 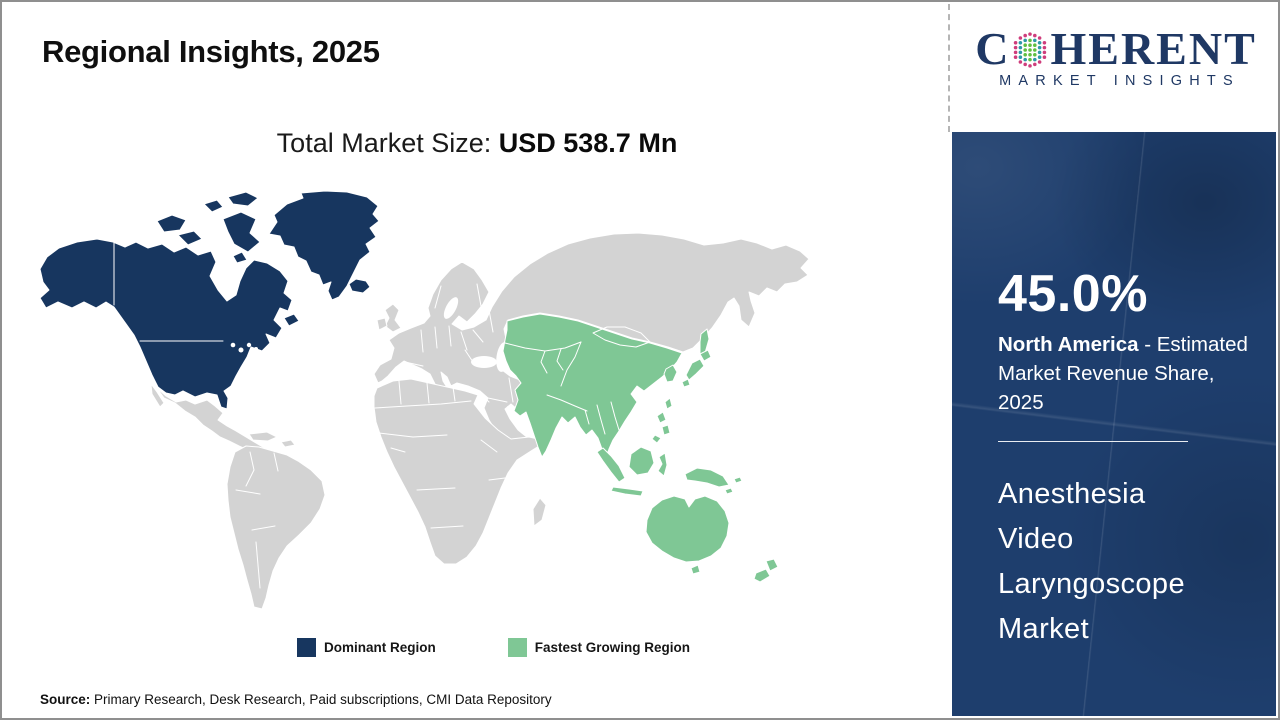 I want to click on region-asia-mainland, so click(x=592, y=385).